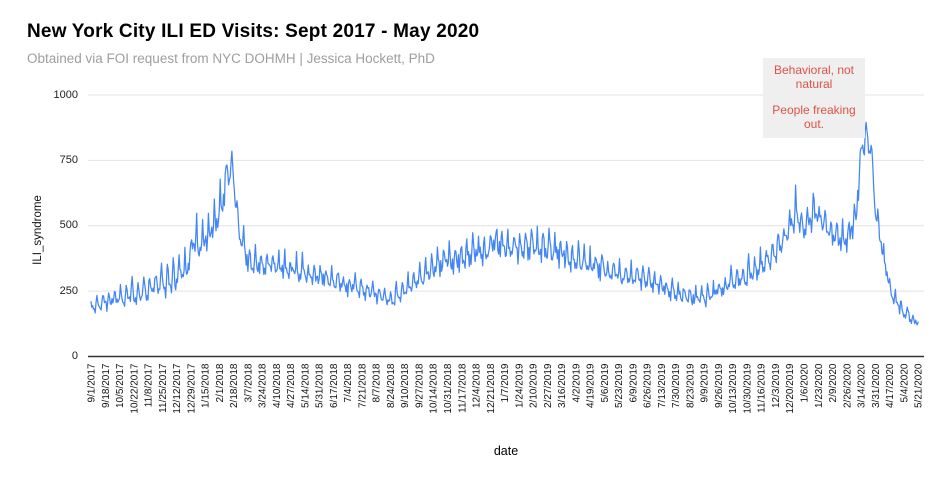 Image resolution: width=947 pixels, height=483 pixels. I want to click on x-tick-label: 12/29/2017, so click(191, 388).